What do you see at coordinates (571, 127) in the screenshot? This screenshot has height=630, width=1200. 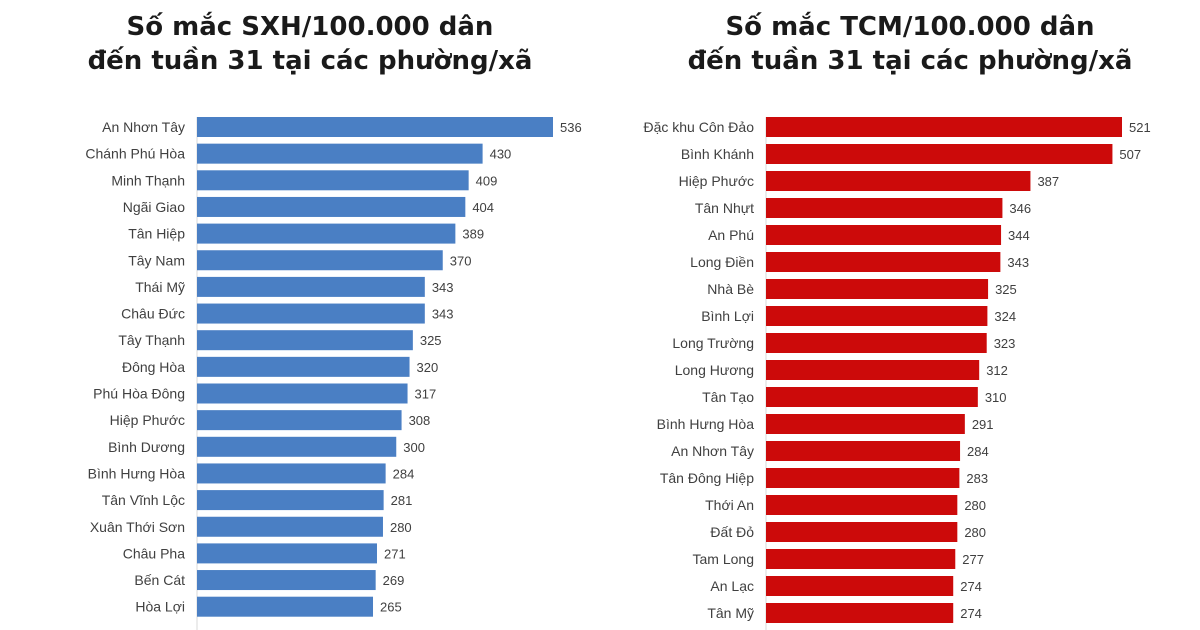 I see `left-value-label: 536` at bounding box center [571, 127].